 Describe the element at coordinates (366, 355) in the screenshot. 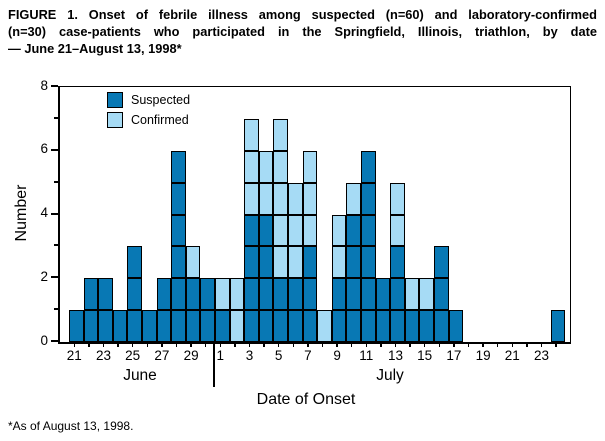

I see `x-tick-label: 11` at that location.